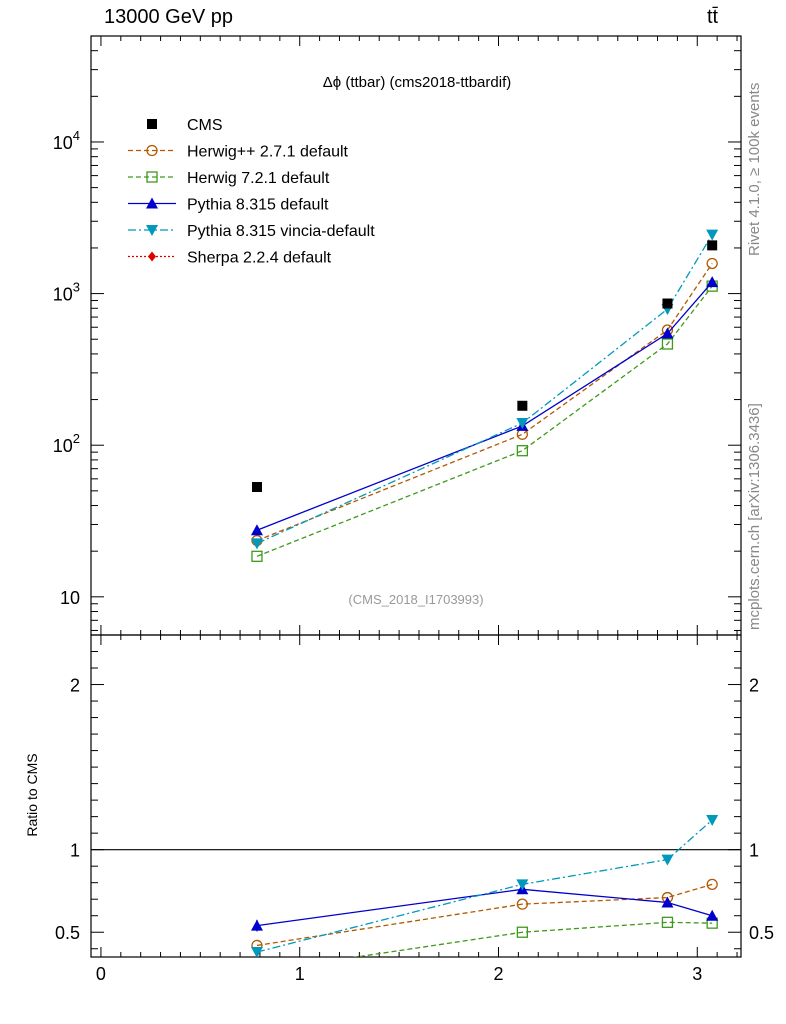  What do you see at coordinates (205, 125) in the screenshot?
I see `legend-label: CMS` at bounding box center [205, 125].